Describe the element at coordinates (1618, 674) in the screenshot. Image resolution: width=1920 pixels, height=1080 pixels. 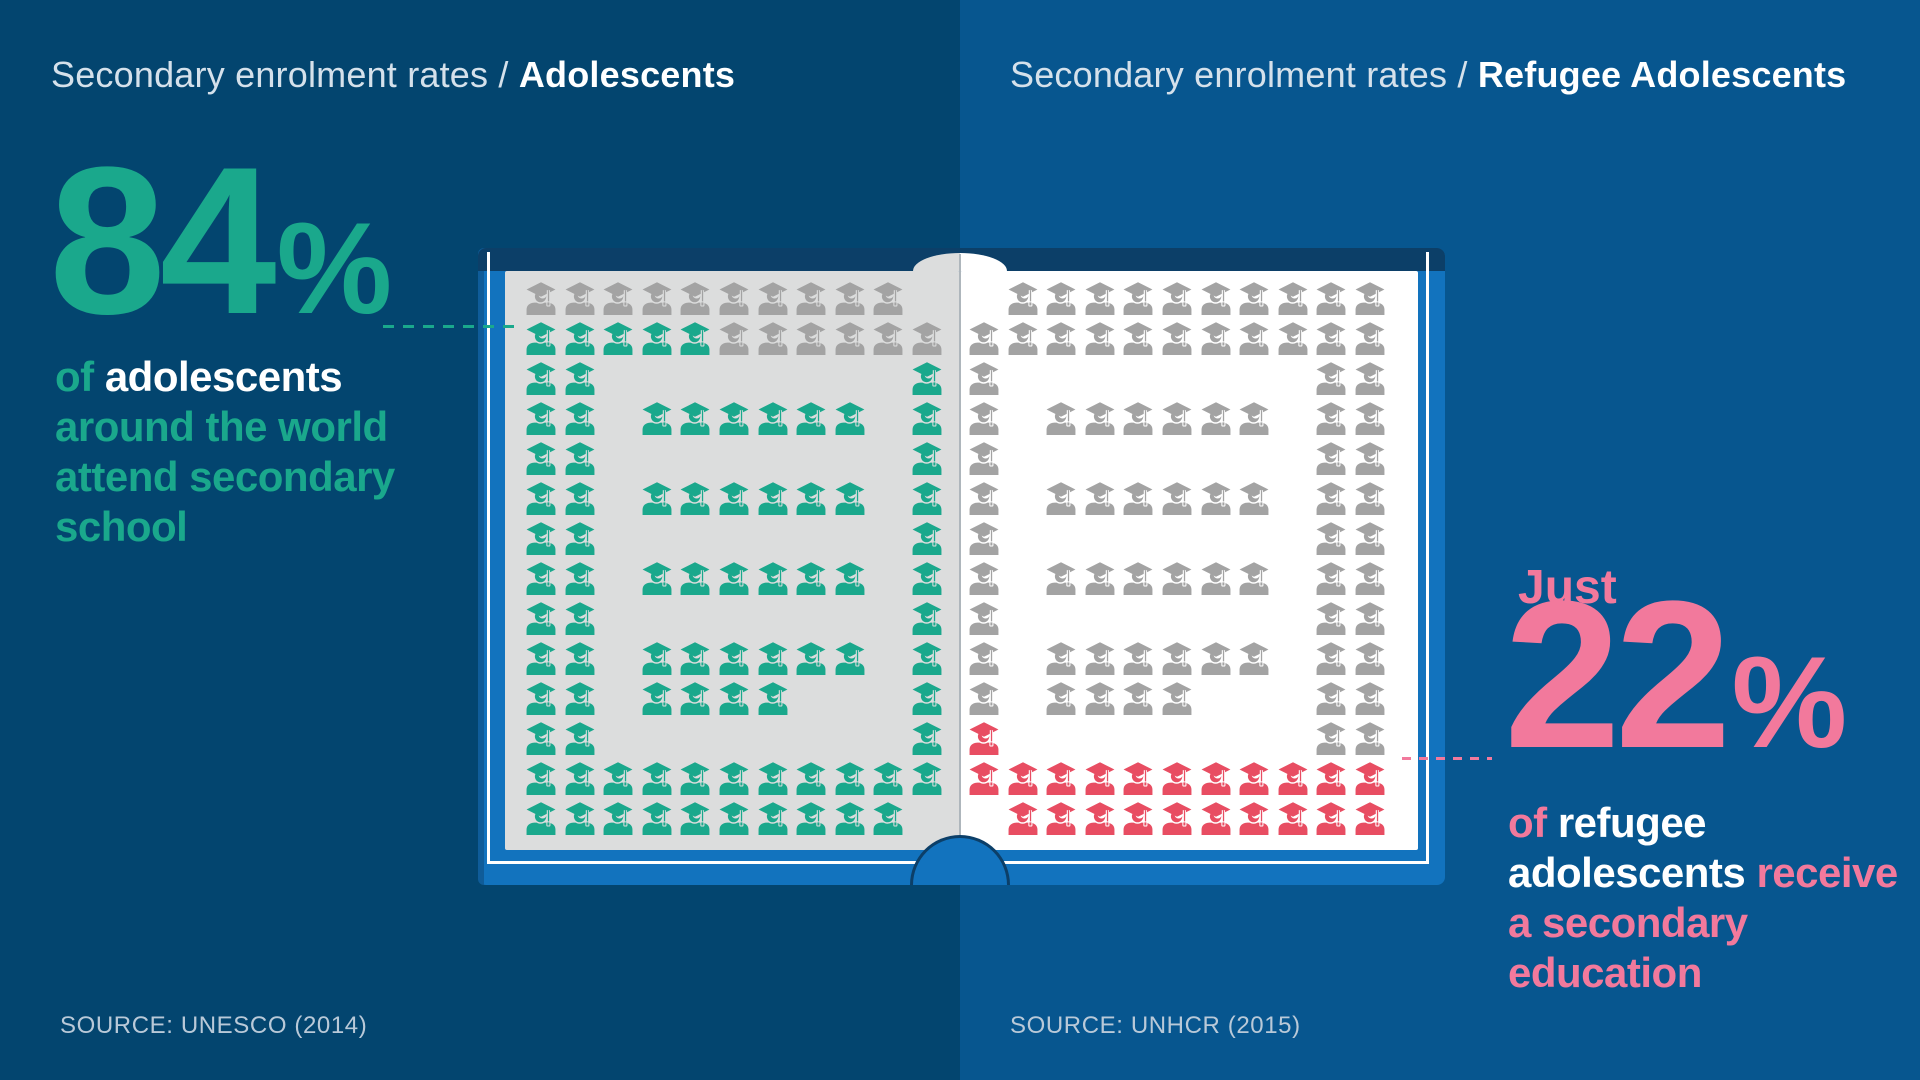
I see `right-stat-value: 22` at that location.